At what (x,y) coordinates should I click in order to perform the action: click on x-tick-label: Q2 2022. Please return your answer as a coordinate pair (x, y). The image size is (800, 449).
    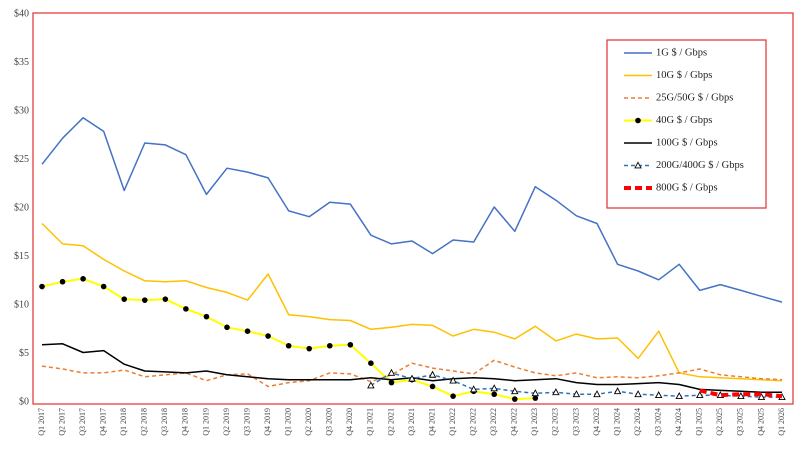
    Looking at the image, I should click on (472, 422).